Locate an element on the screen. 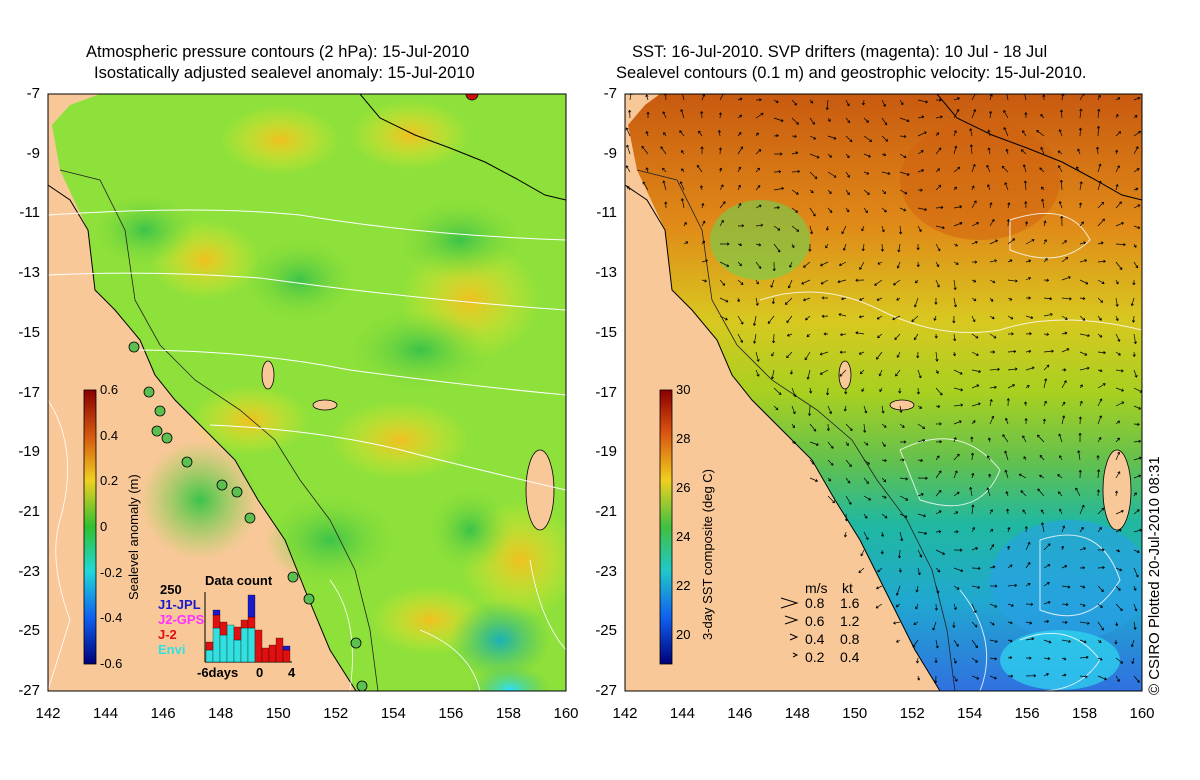 This screenshot has height=780, width=1200. left-colorbar is located at coordinates (90, 527).